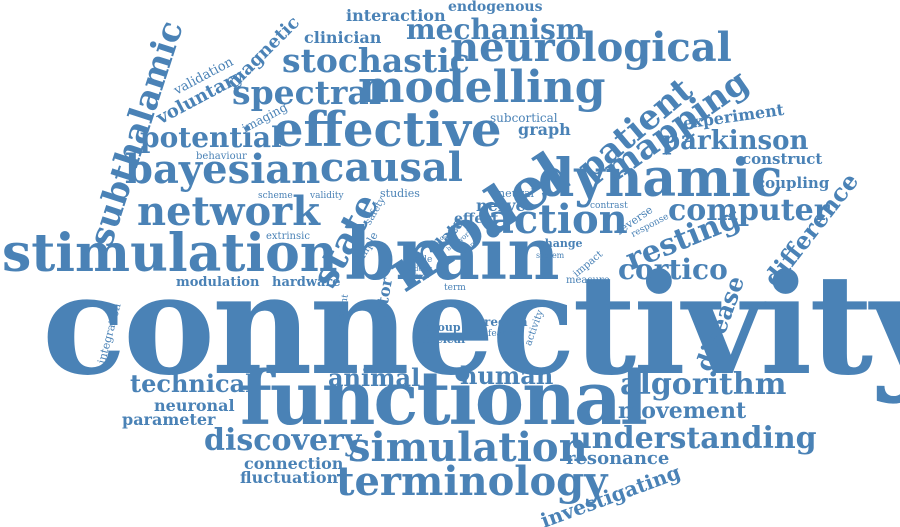  I want to click on word-functional: functional, so click(444, 399).